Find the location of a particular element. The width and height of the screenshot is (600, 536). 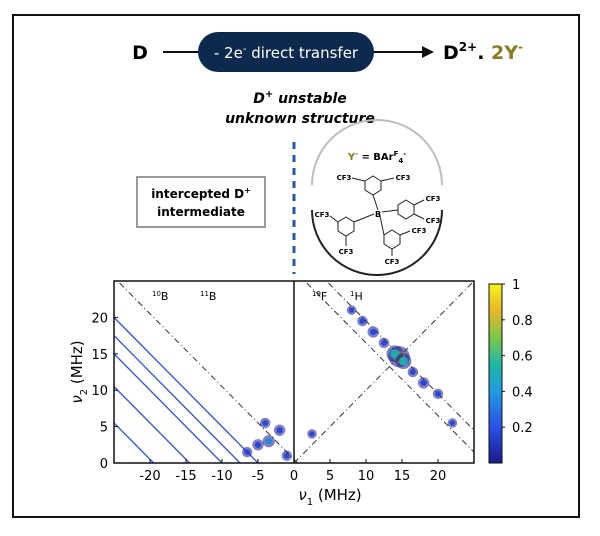

x-tick-label: -15 is located at coordinates (185, 476).